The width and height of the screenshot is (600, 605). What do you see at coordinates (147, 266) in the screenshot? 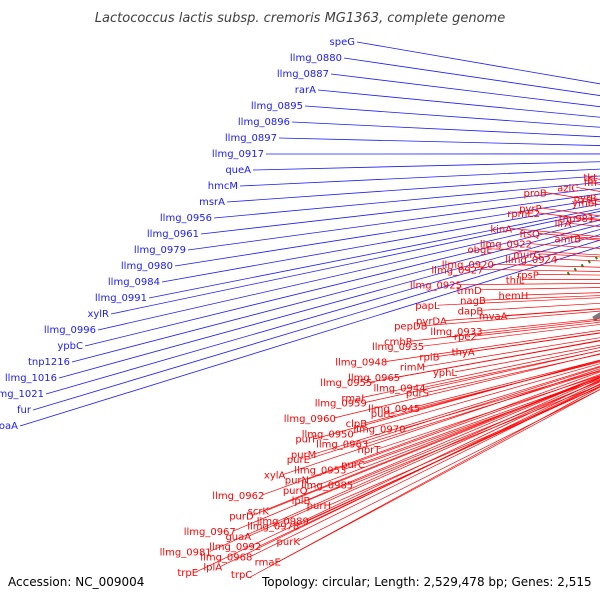
I see `forward-gene-label: llmg_0980` at bounding box center [147, 266].